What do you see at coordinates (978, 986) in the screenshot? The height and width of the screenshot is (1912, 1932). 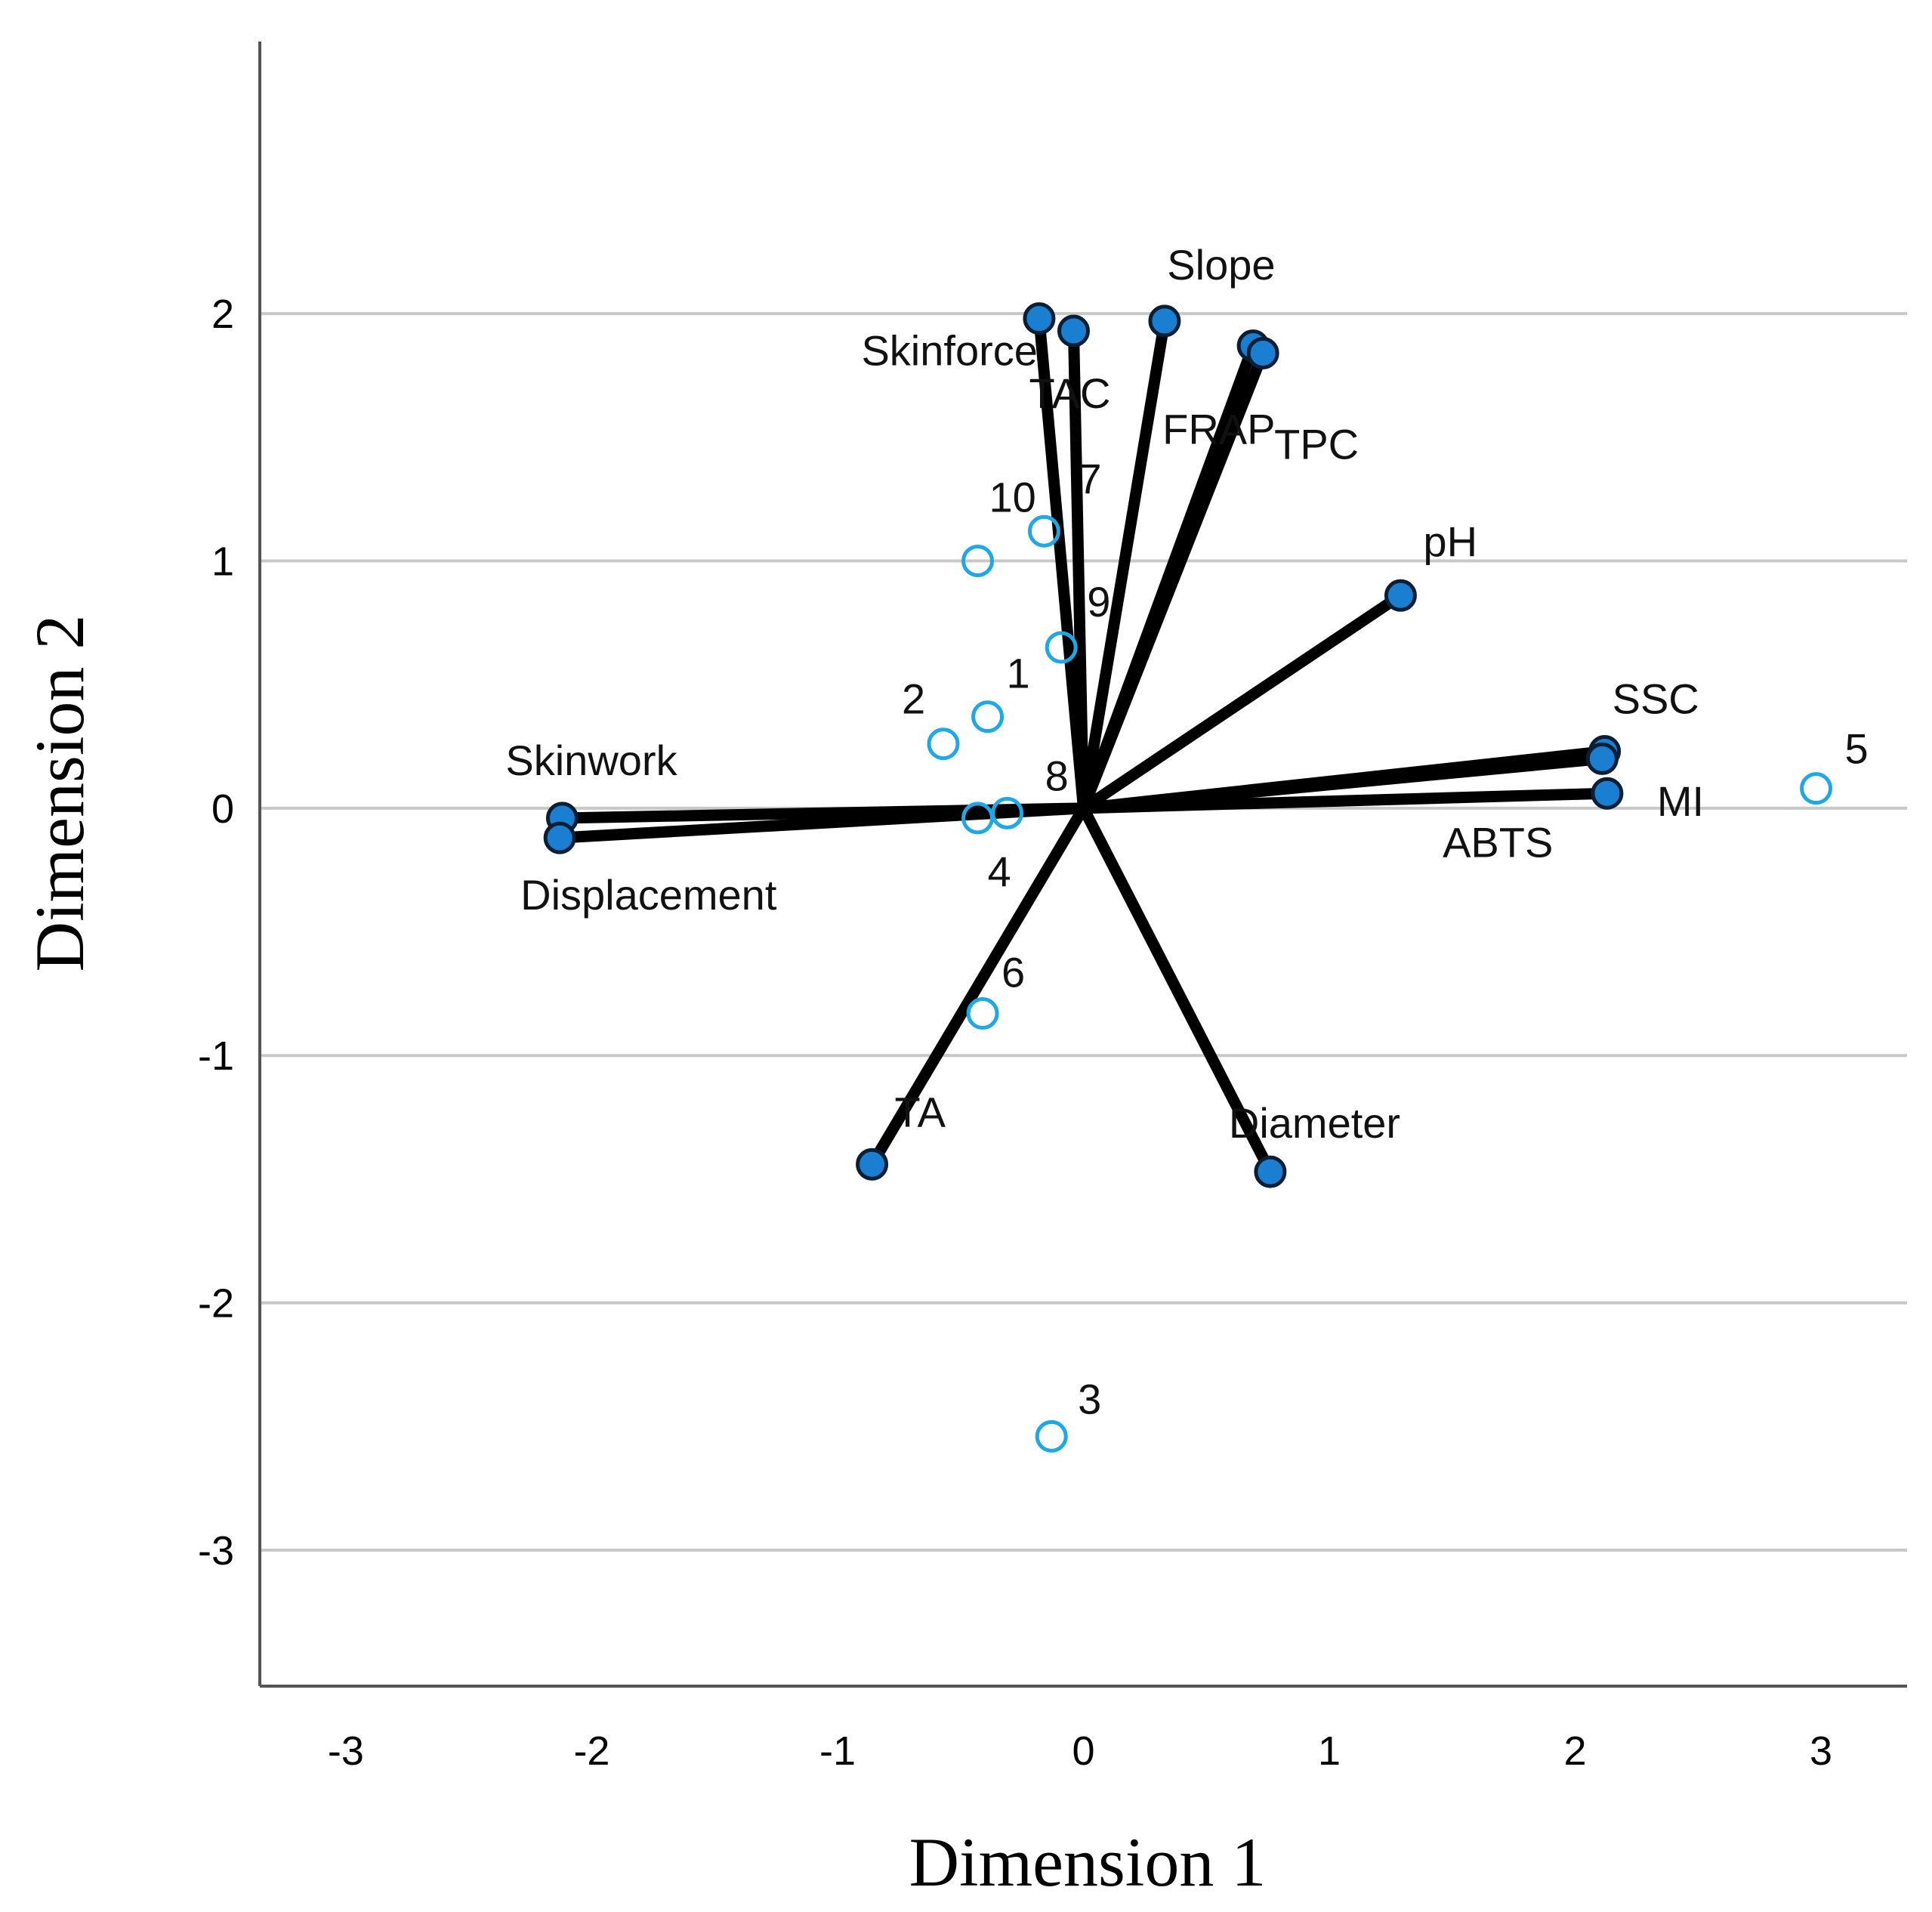 I see `vector-line-ta` at bounding box center [978, 986].